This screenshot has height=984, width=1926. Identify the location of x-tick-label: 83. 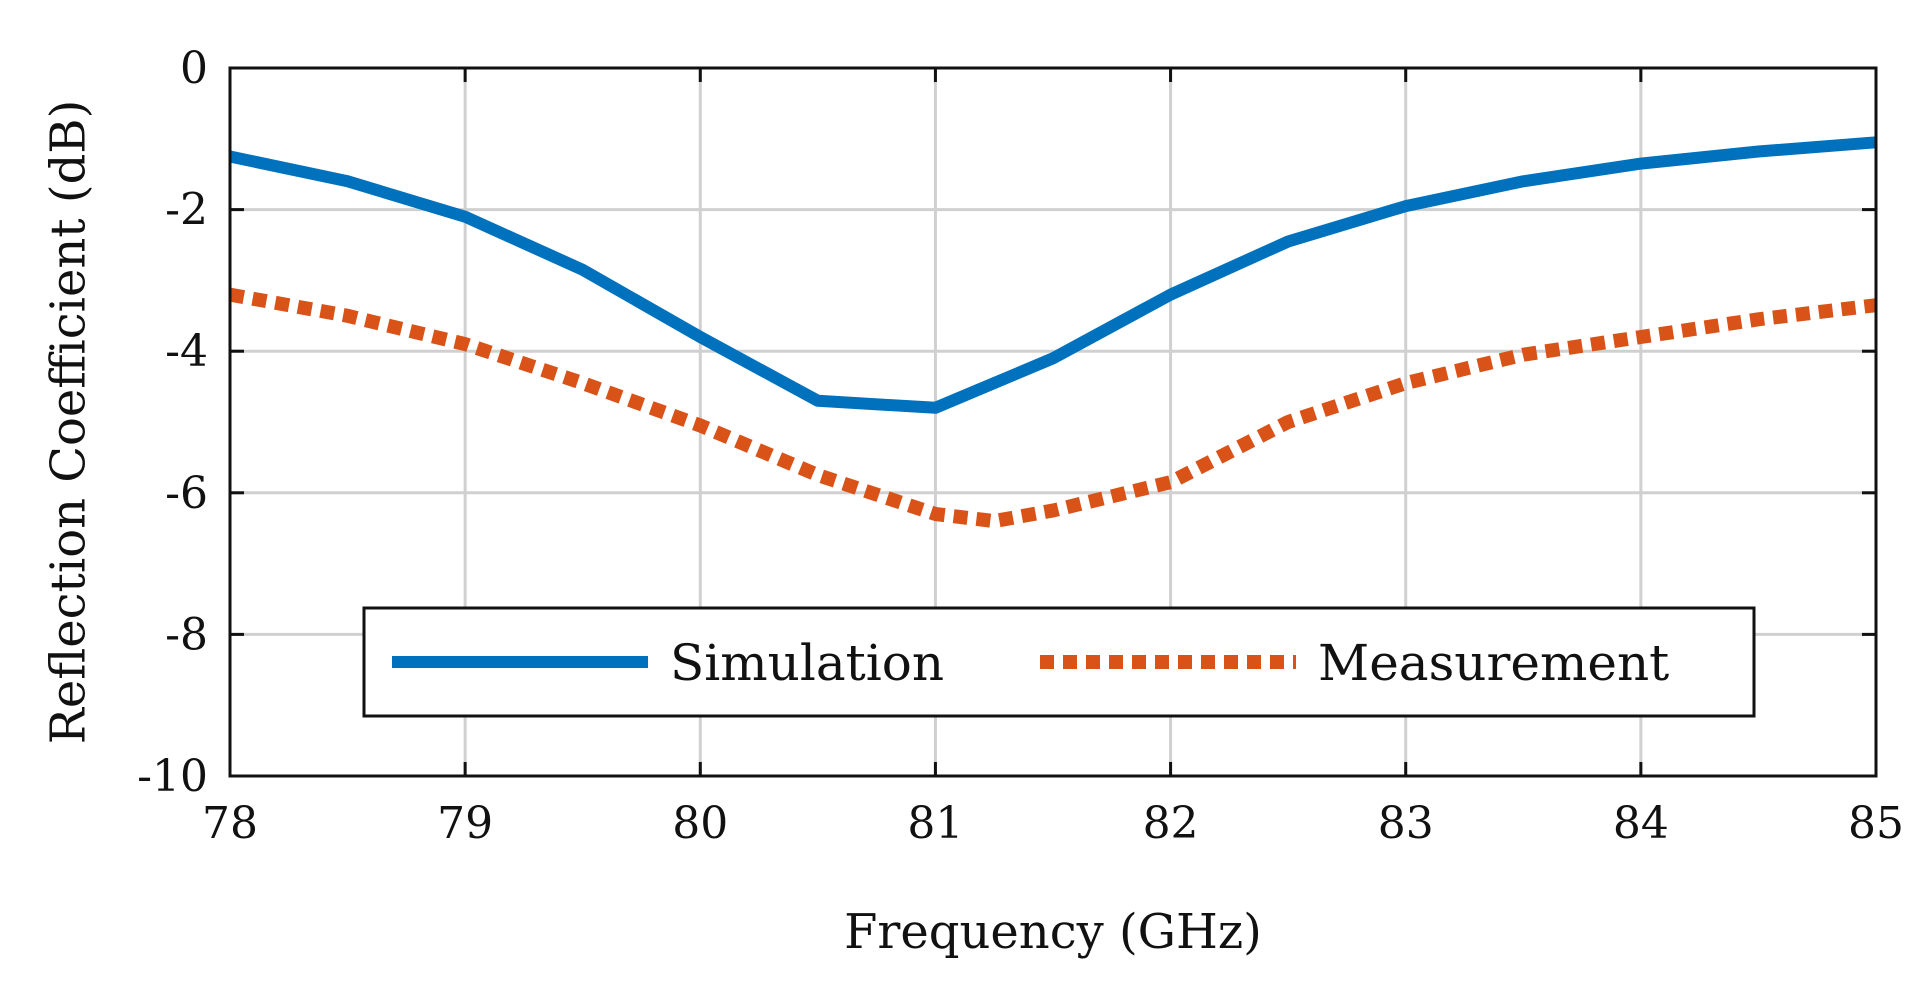
(1406, 823).